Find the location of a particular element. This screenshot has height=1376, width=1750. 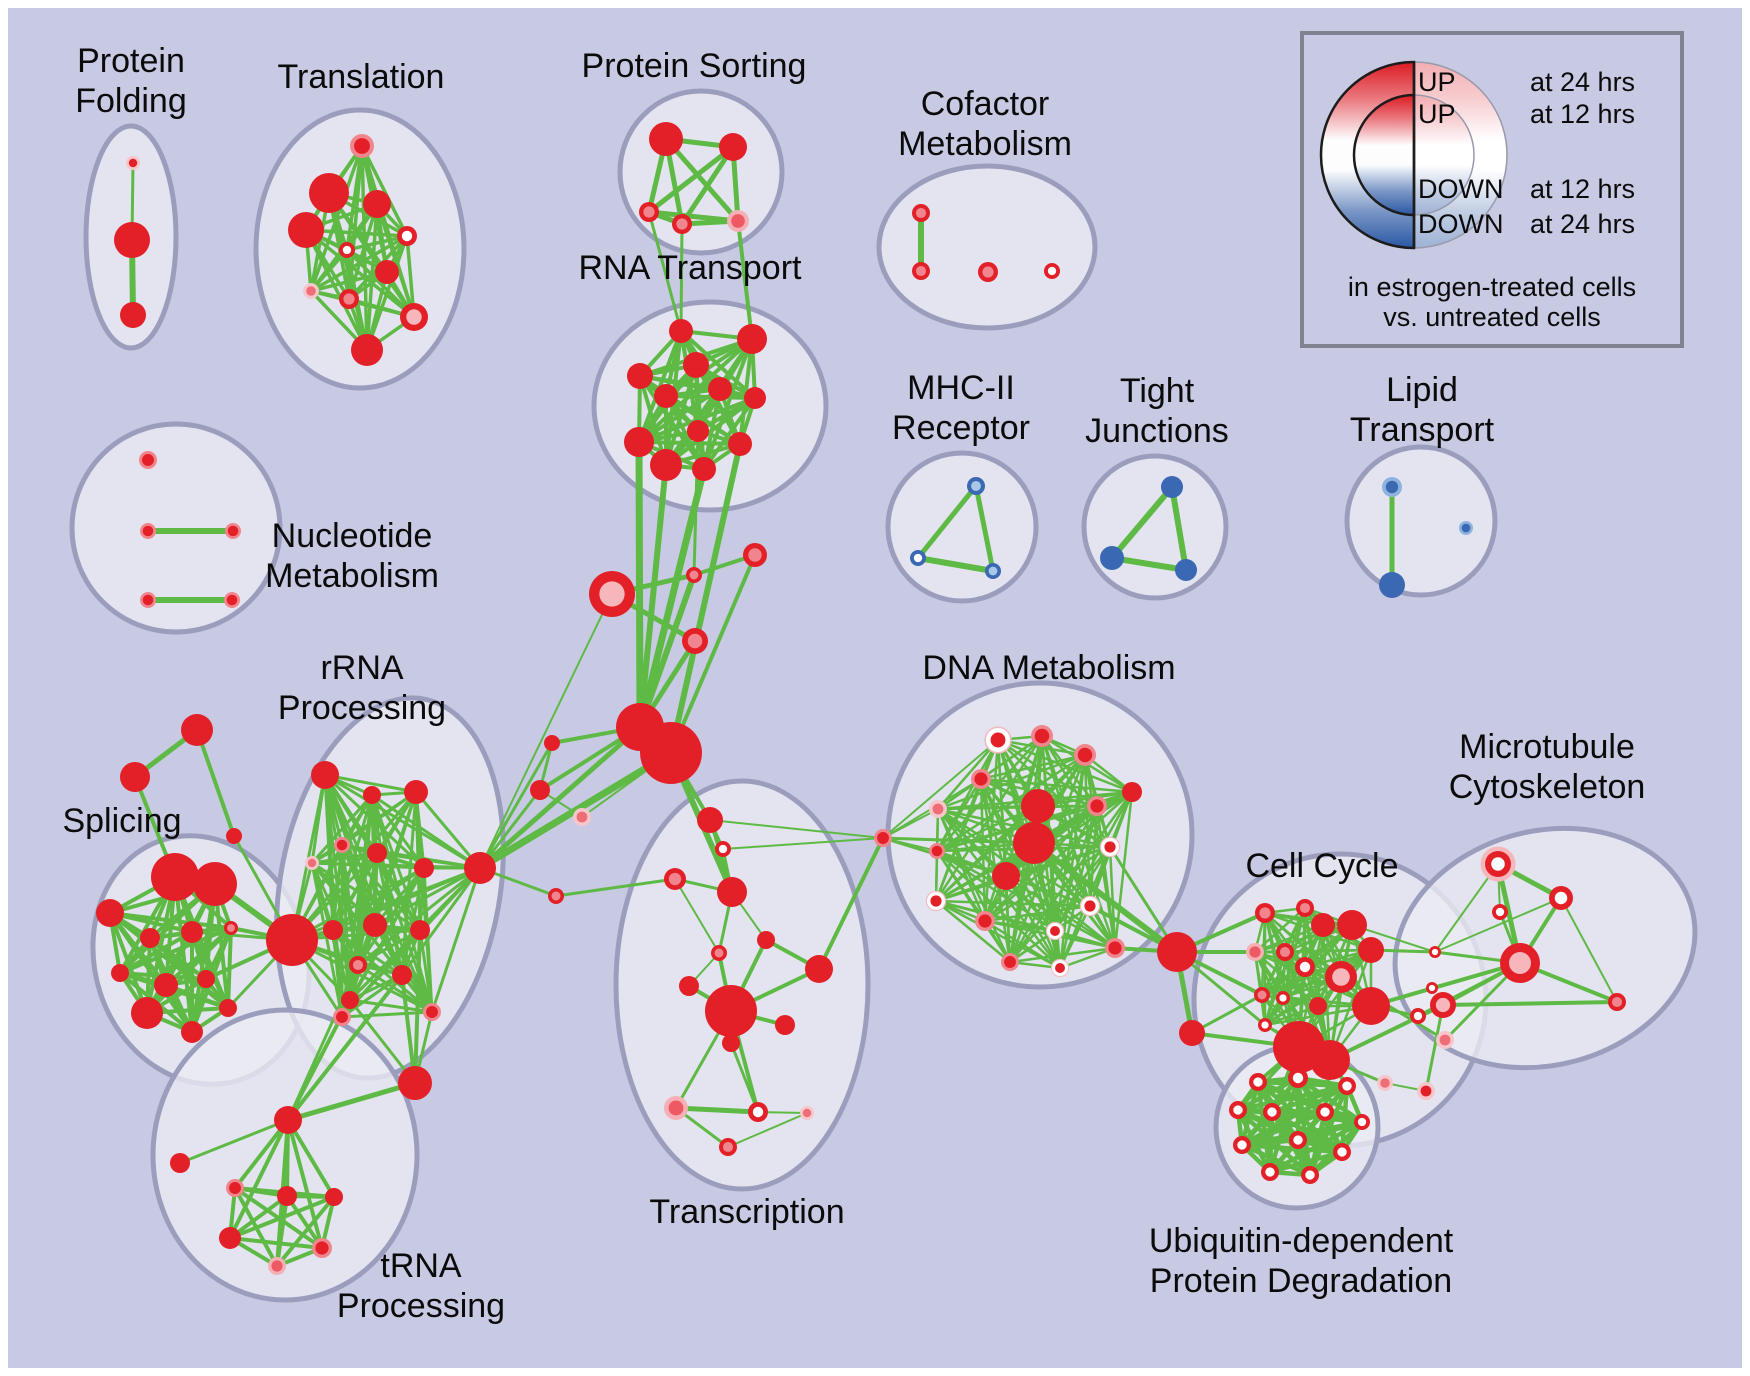

edge-tr1-tr5 is located at coordinates (384, 191).